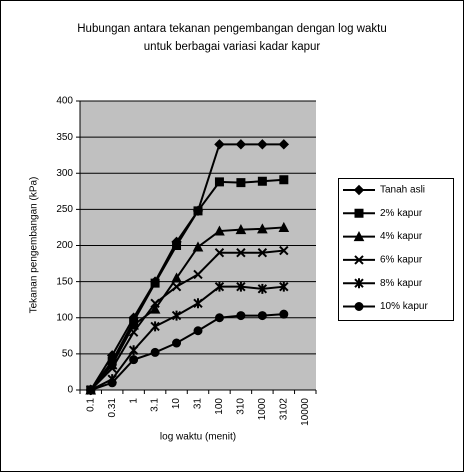  Describe the element at coordinates (64, 317) in the screenshot. I see `y-tick-label: 100` at that location.